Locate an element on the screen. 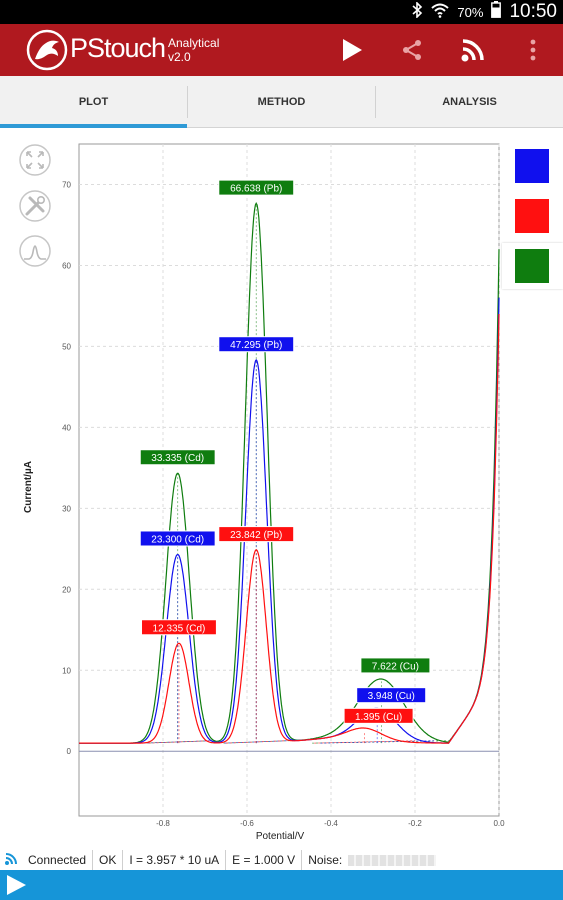 This screenshot has width=563, height=900. peak-label: 3.948 (Cu) is located at coordinates (391, 695).